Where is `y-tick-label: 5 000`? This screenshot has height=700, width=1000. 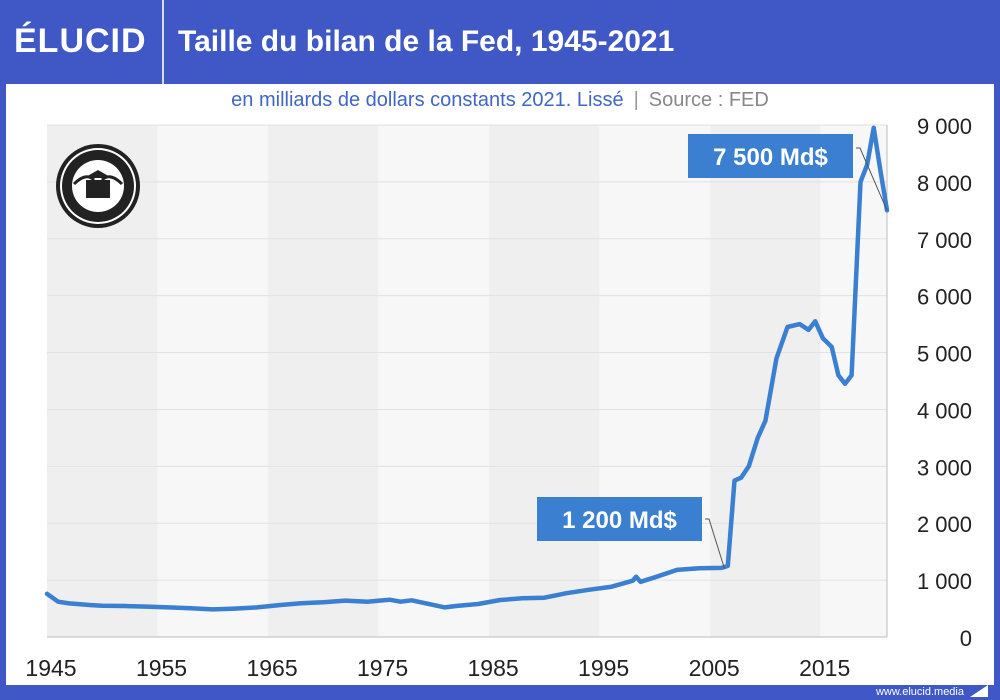 y-tick-label: 5 000 is located at coordinates (944, 354).